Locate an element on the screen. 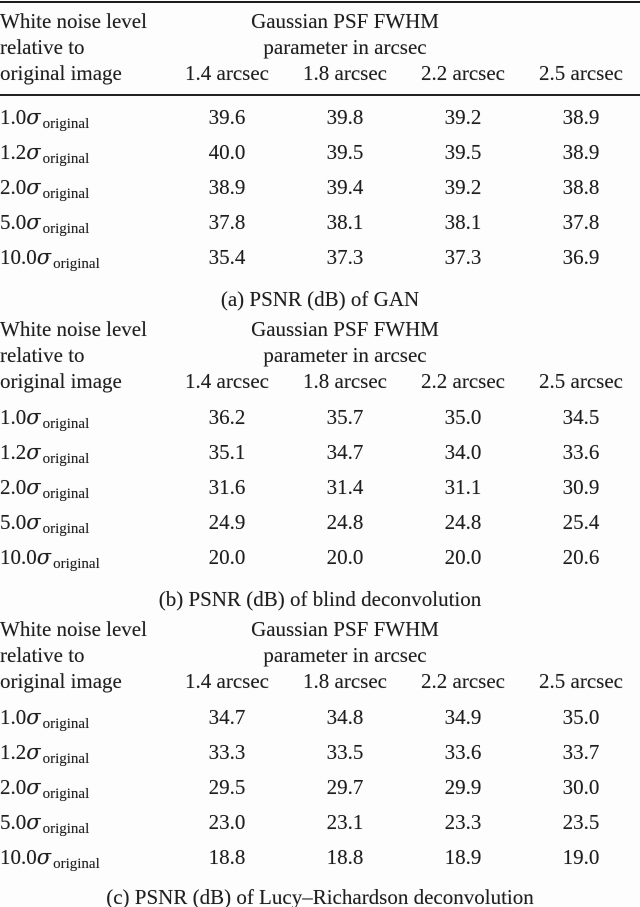 This screenshot has height=907, width=640. cell-value: 34.0 is located at coordinates (463, 452).